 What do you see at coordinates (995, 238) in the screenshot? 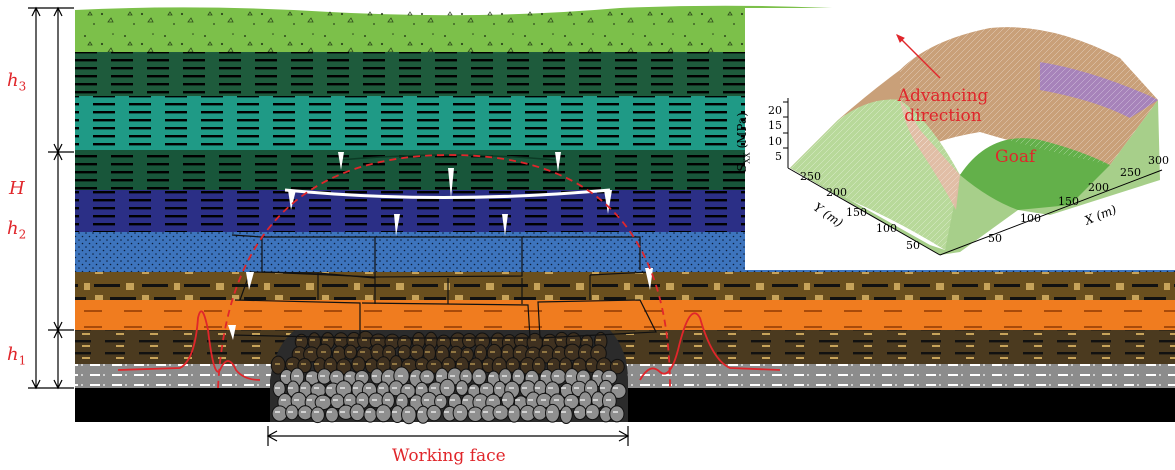
I see `x-tick-50: 50` at bounding box center [995, 238].